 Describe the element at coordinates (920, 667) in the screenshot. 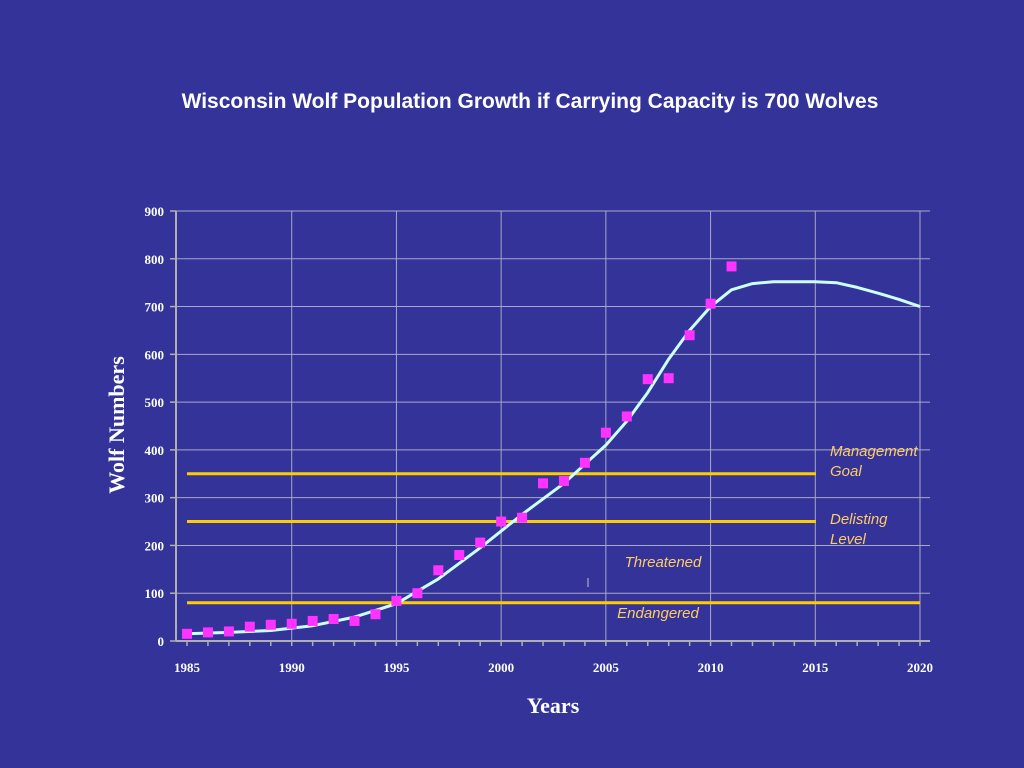

I see `x-tick-label: 2020` at that location.